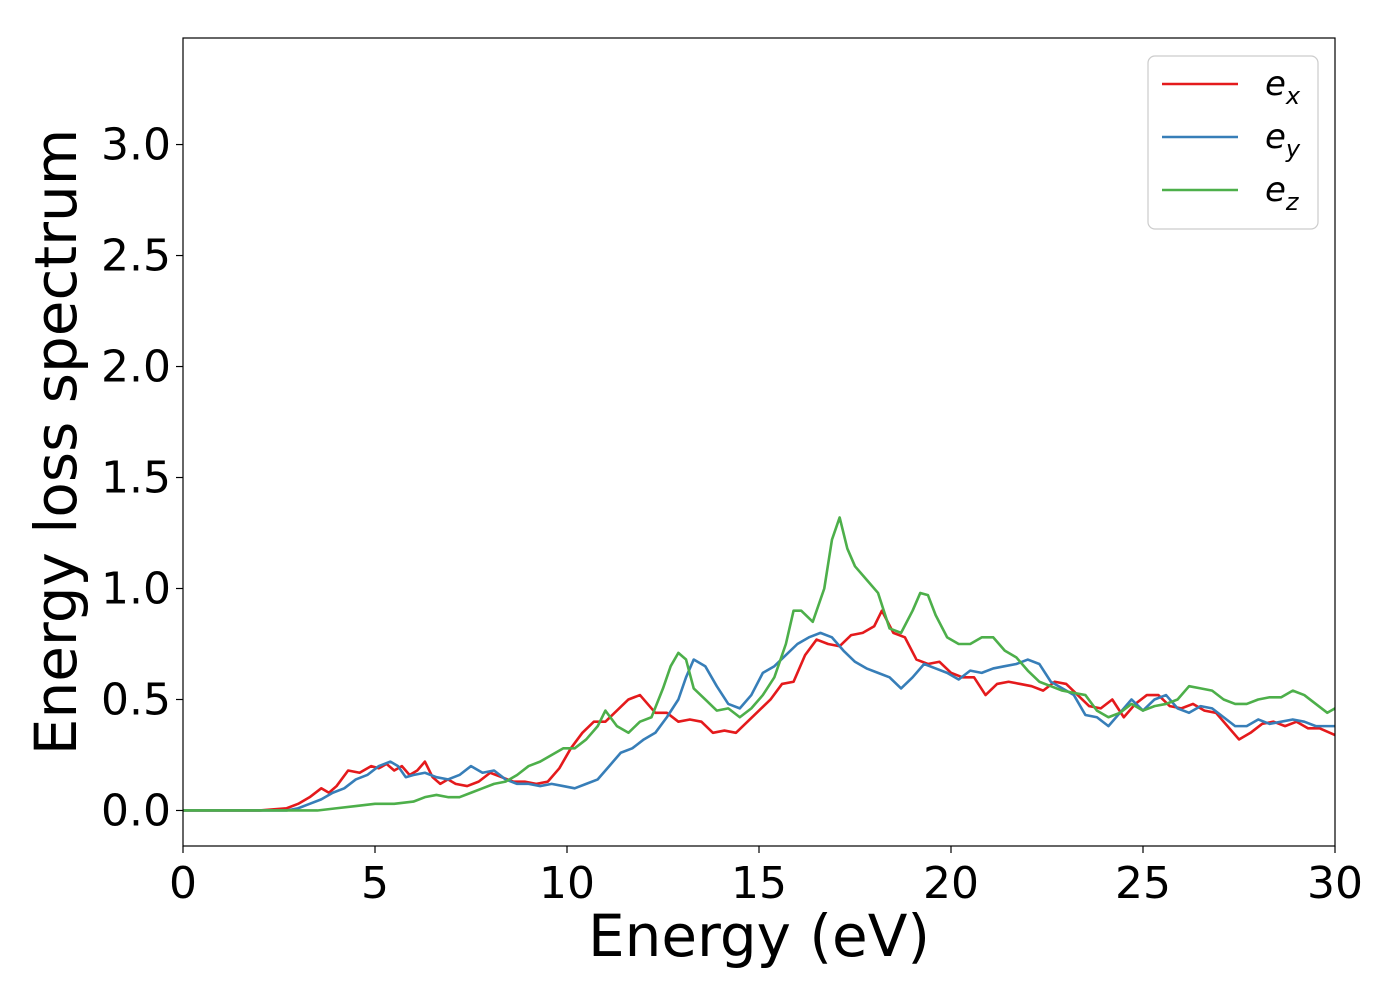  I want to click on y-tick-label: 0.5, so click(136, 699).